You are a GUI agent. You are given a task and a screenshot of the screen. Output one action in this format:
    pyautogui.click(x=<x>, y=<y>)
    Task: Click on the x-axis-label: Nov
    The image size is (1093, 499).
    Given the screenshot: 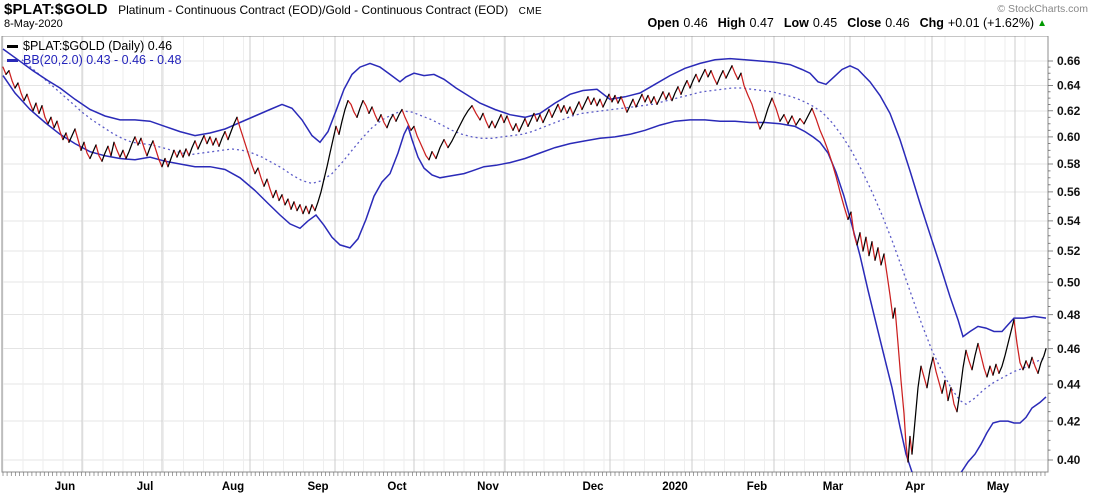 What is the action you would take?
    pyautogui.click(x=488, y=487)
    